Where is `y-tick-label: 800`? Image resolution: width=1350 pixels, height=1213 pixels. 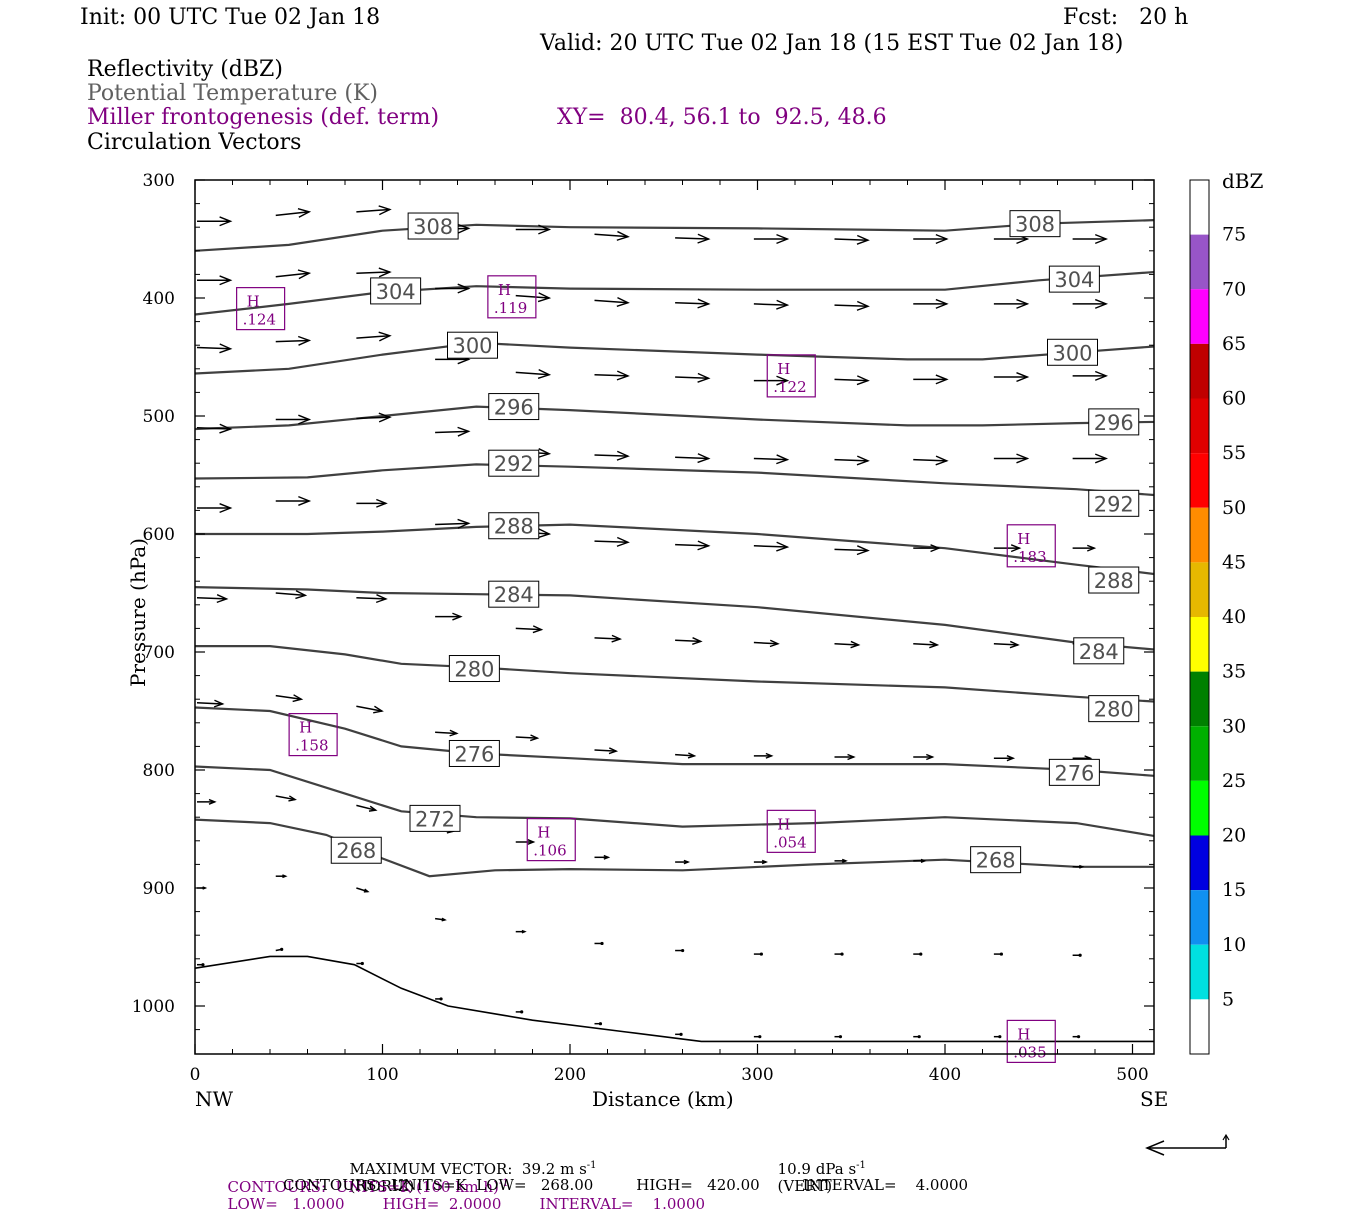 y-tick-label: 800 is located at coordinates (159, 771).